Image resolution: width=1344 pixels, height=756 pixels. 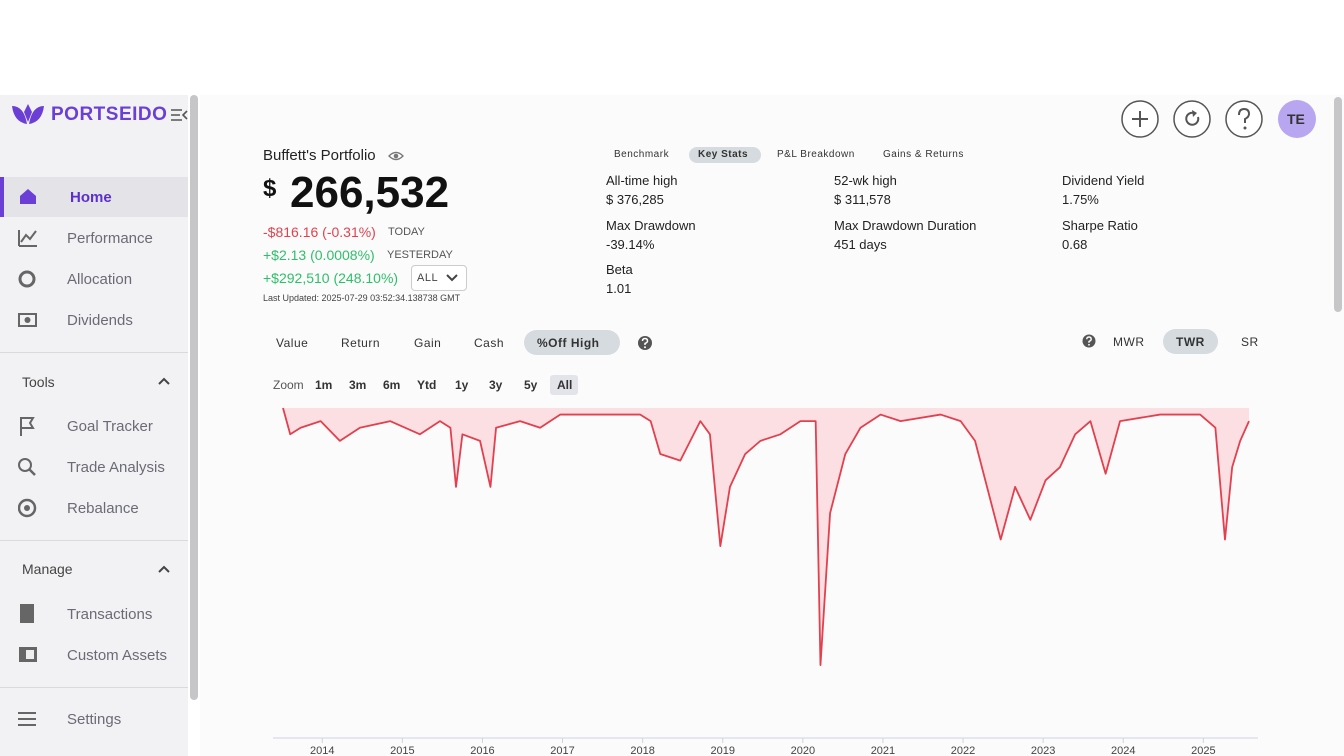 I want to click on stat-label: All-time high, so click(x=642, y=180).